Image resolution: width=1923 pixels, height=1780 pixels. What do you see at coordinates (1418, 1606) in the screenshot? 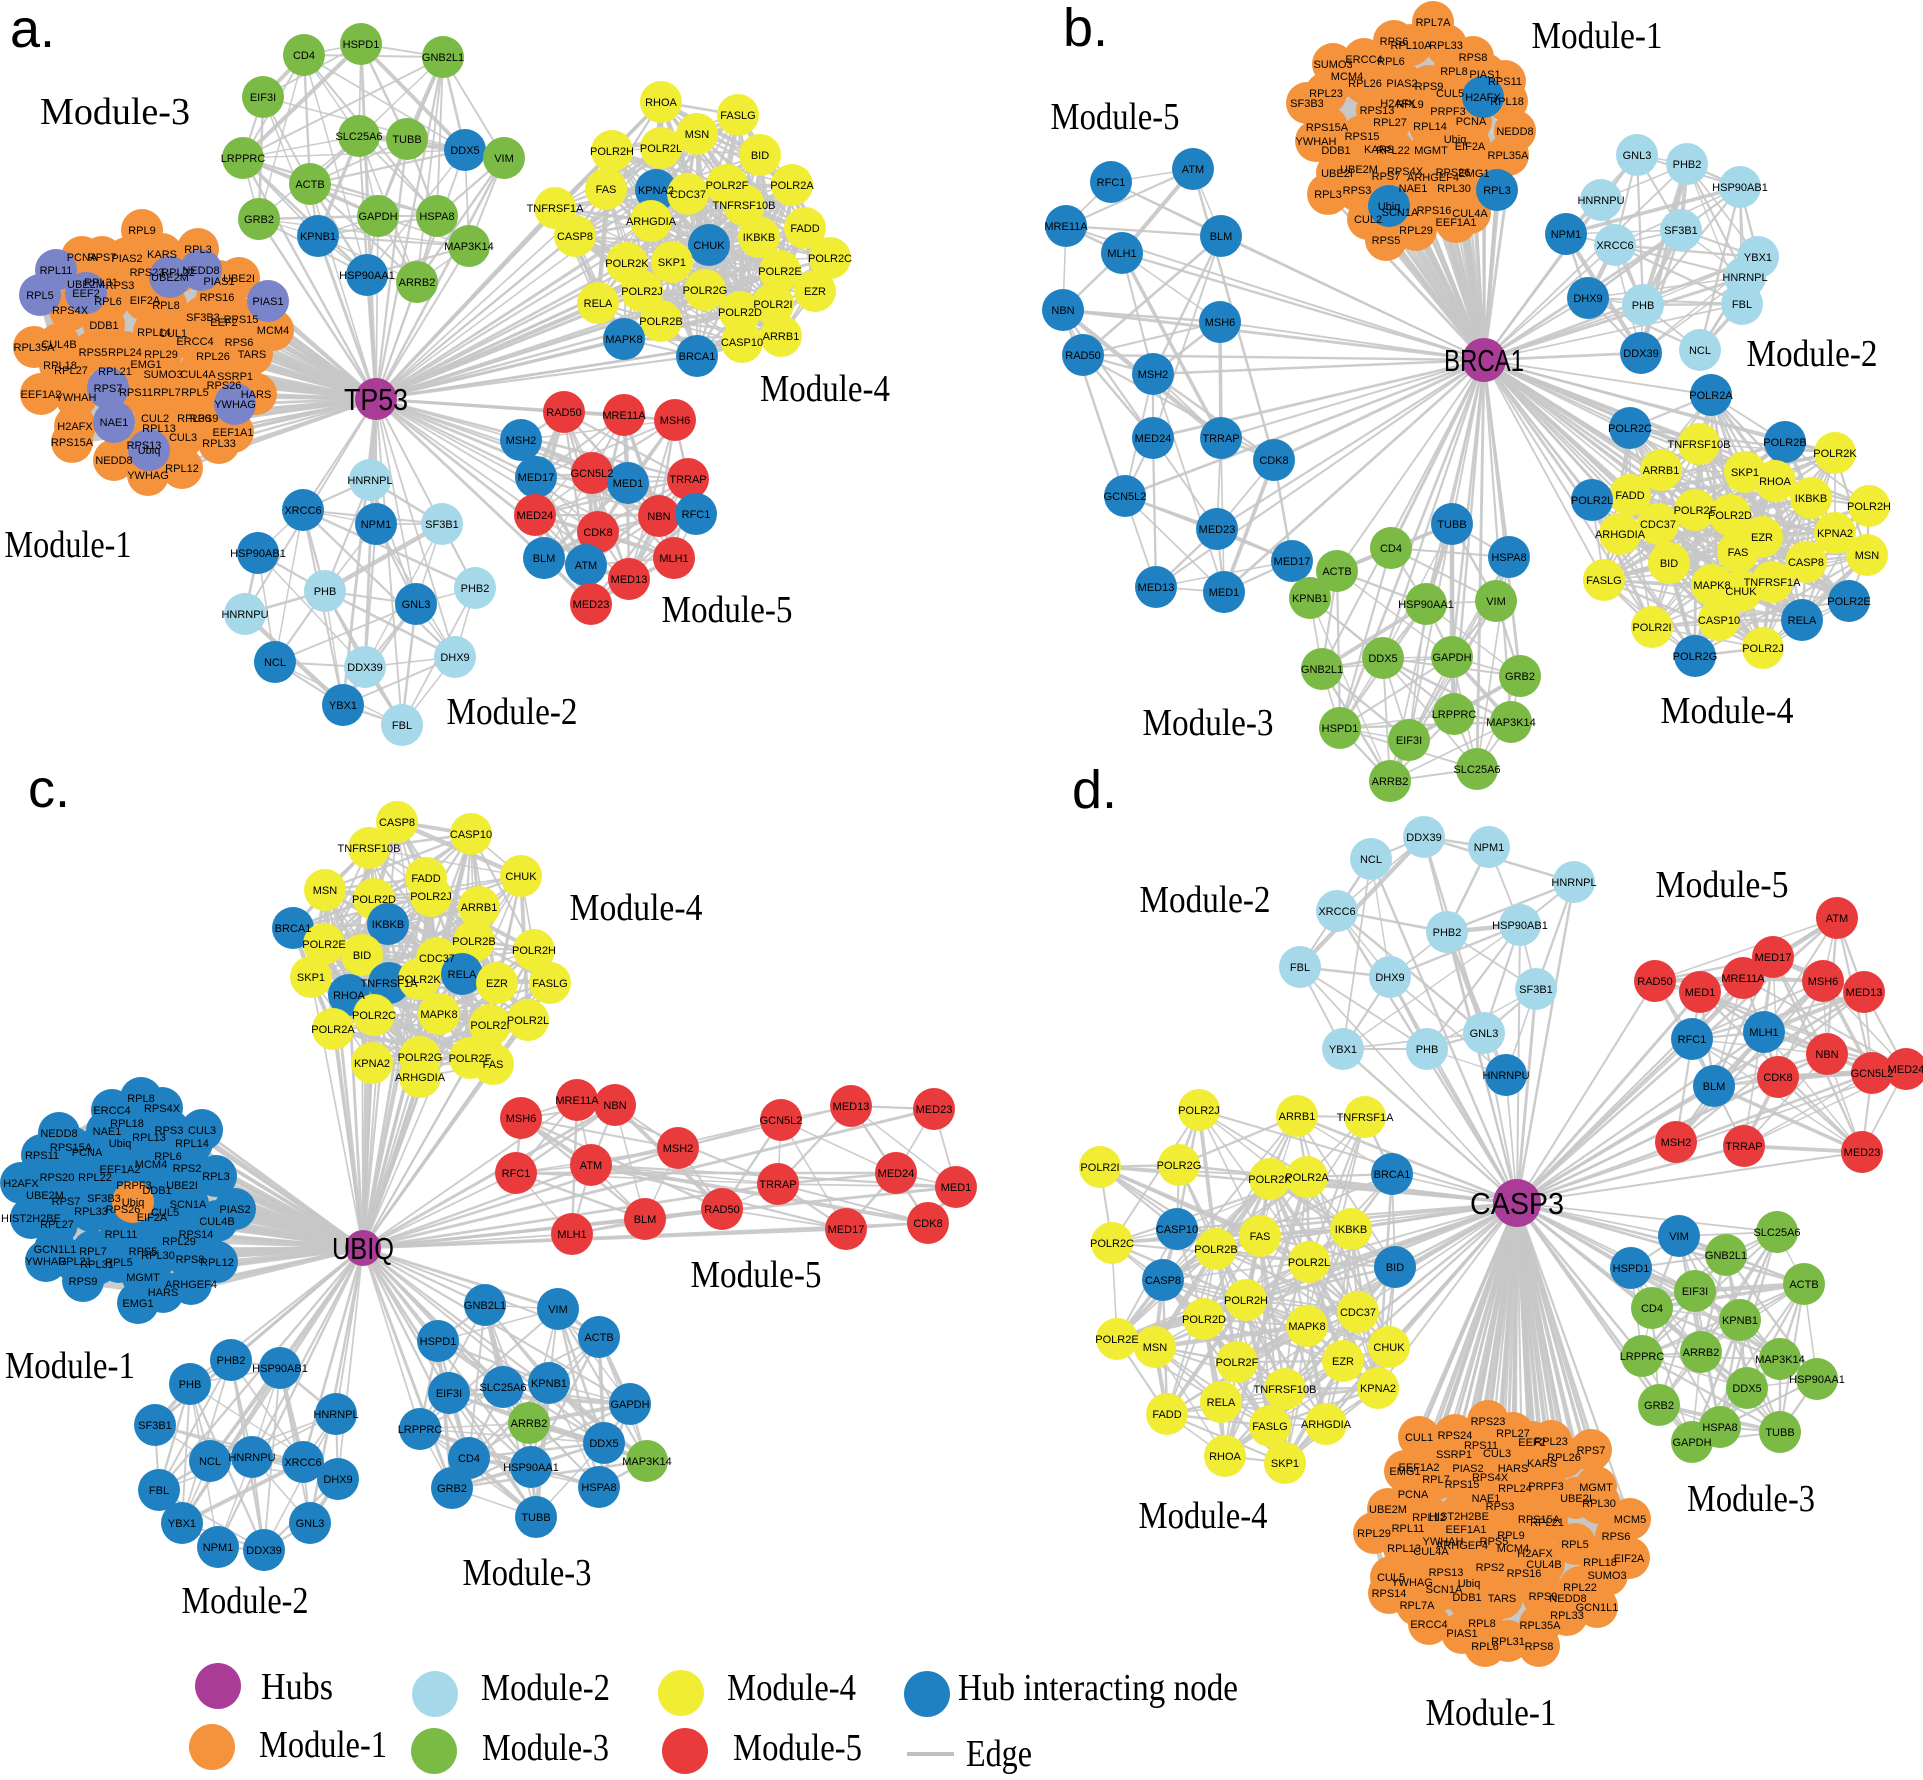
I see `svg-text: RPL7A` at bounding box center [1418, 1606].